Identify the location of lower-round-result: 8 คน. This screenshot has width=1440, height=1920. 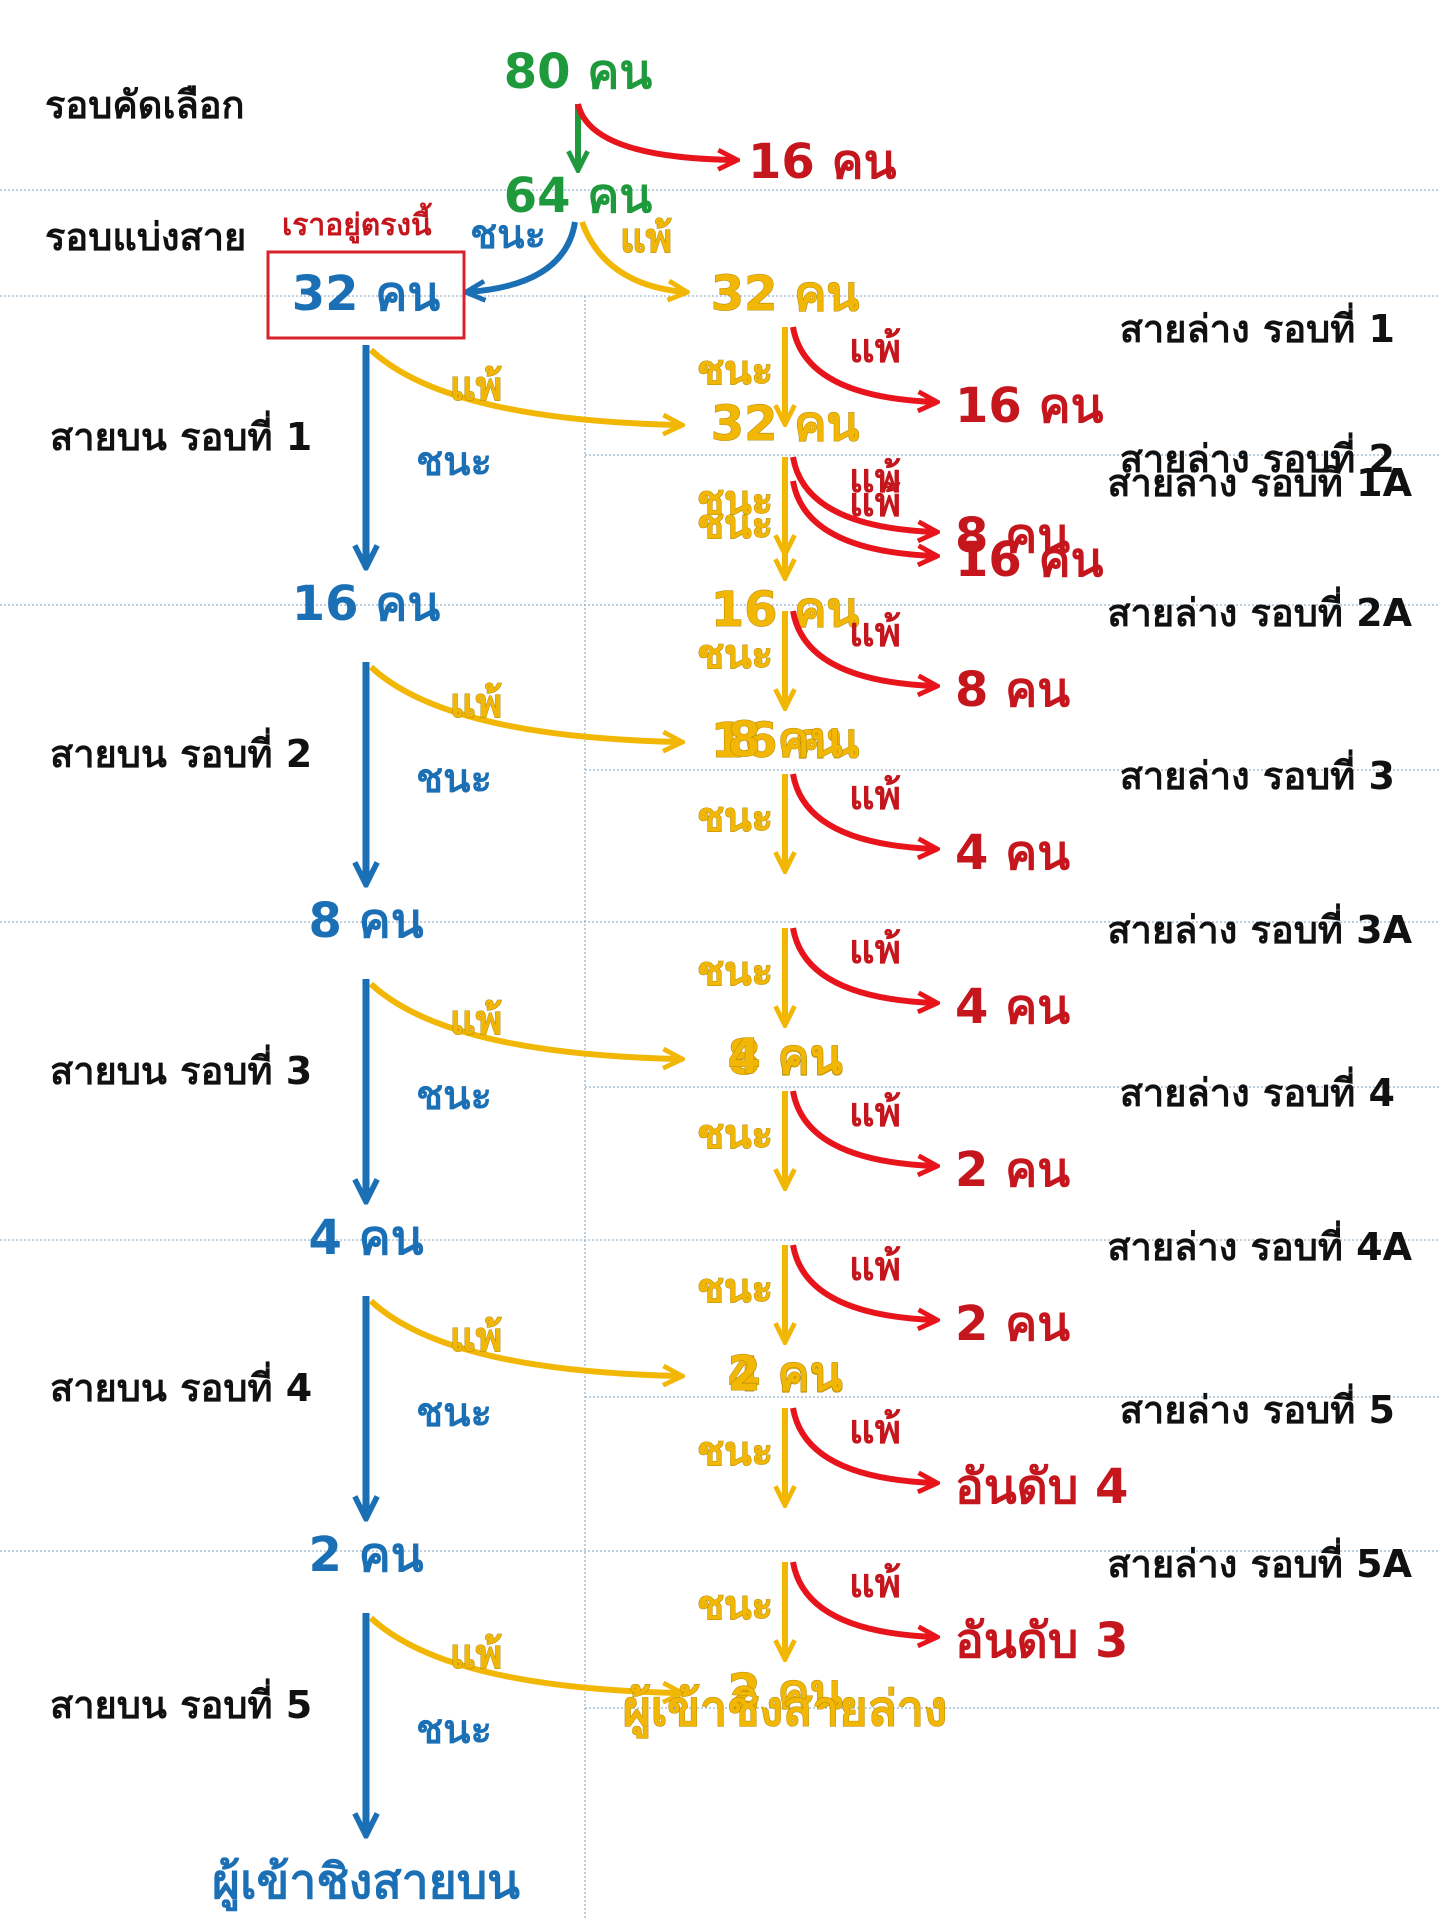
(784, 740).